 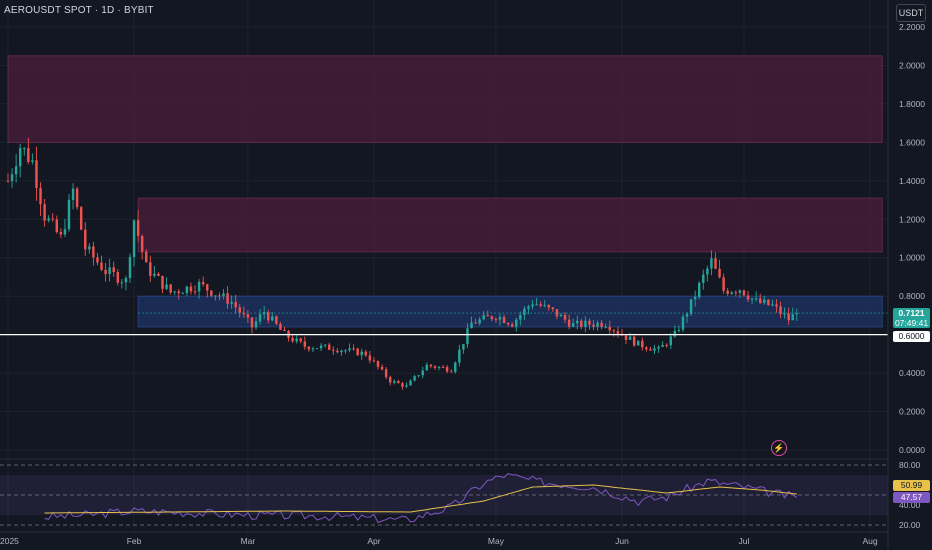 What do you see at coordinates (444, 538) in the screenshot?
I see `time-axis: 2025 Feb Mar Apr May Jun Jul Aug` at bounding box center [444, 538].